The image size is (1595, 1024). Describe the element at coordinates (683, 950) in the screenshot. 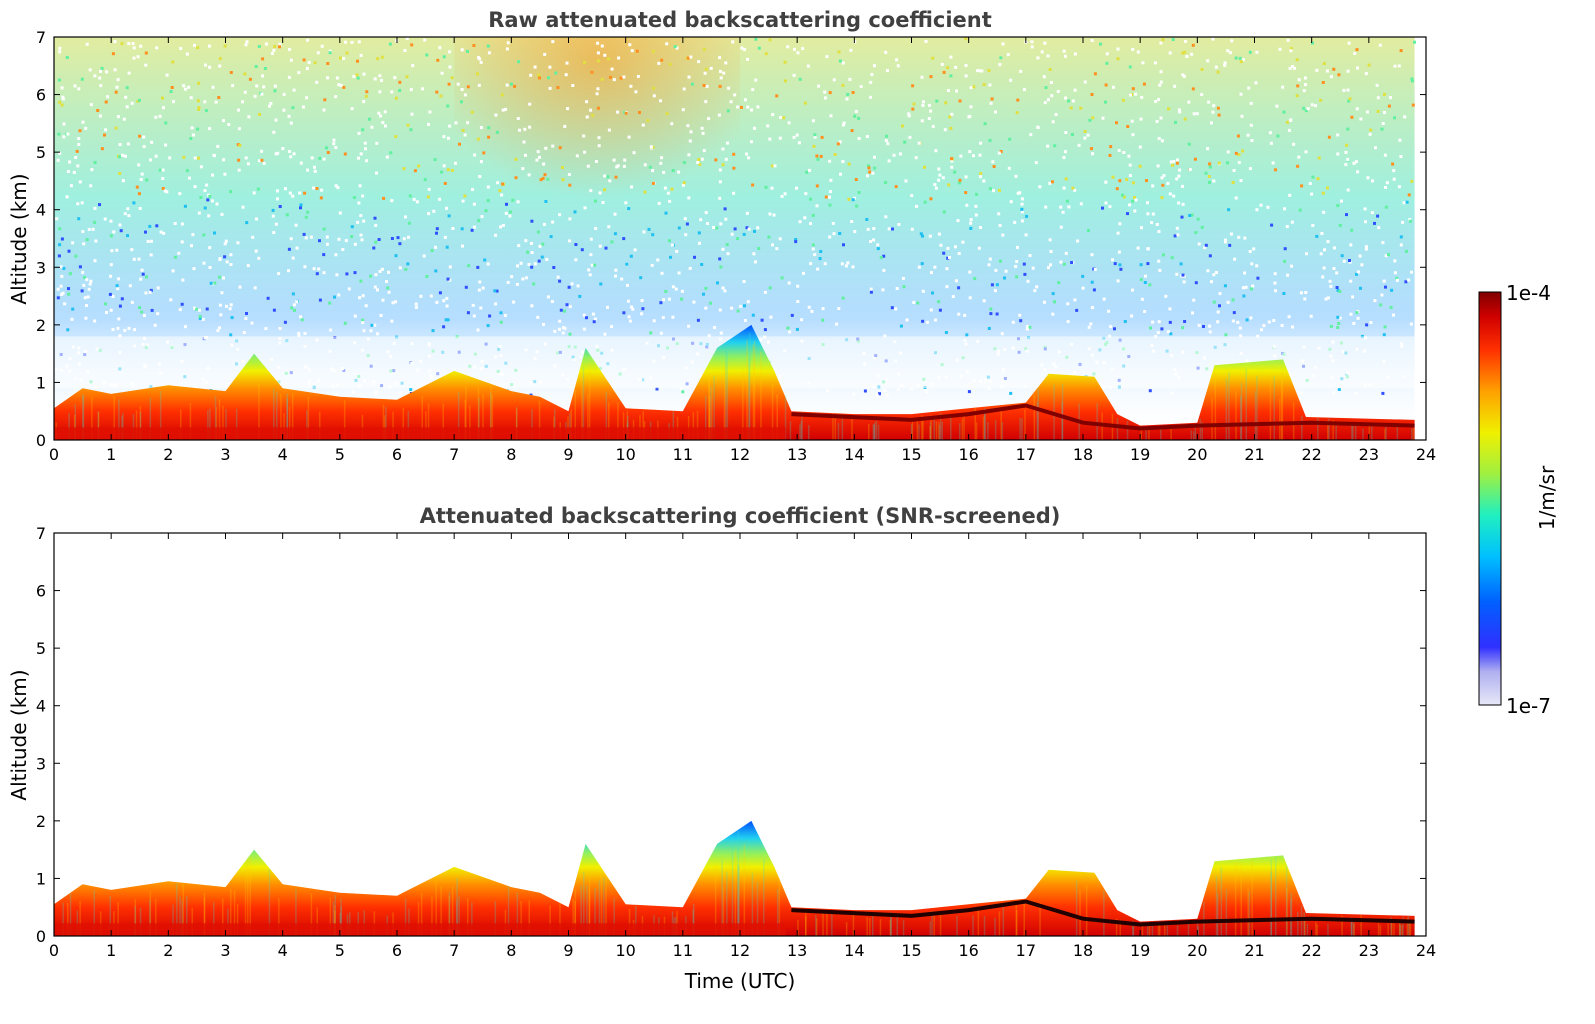

I see `x-tick-label: 11` at that location.